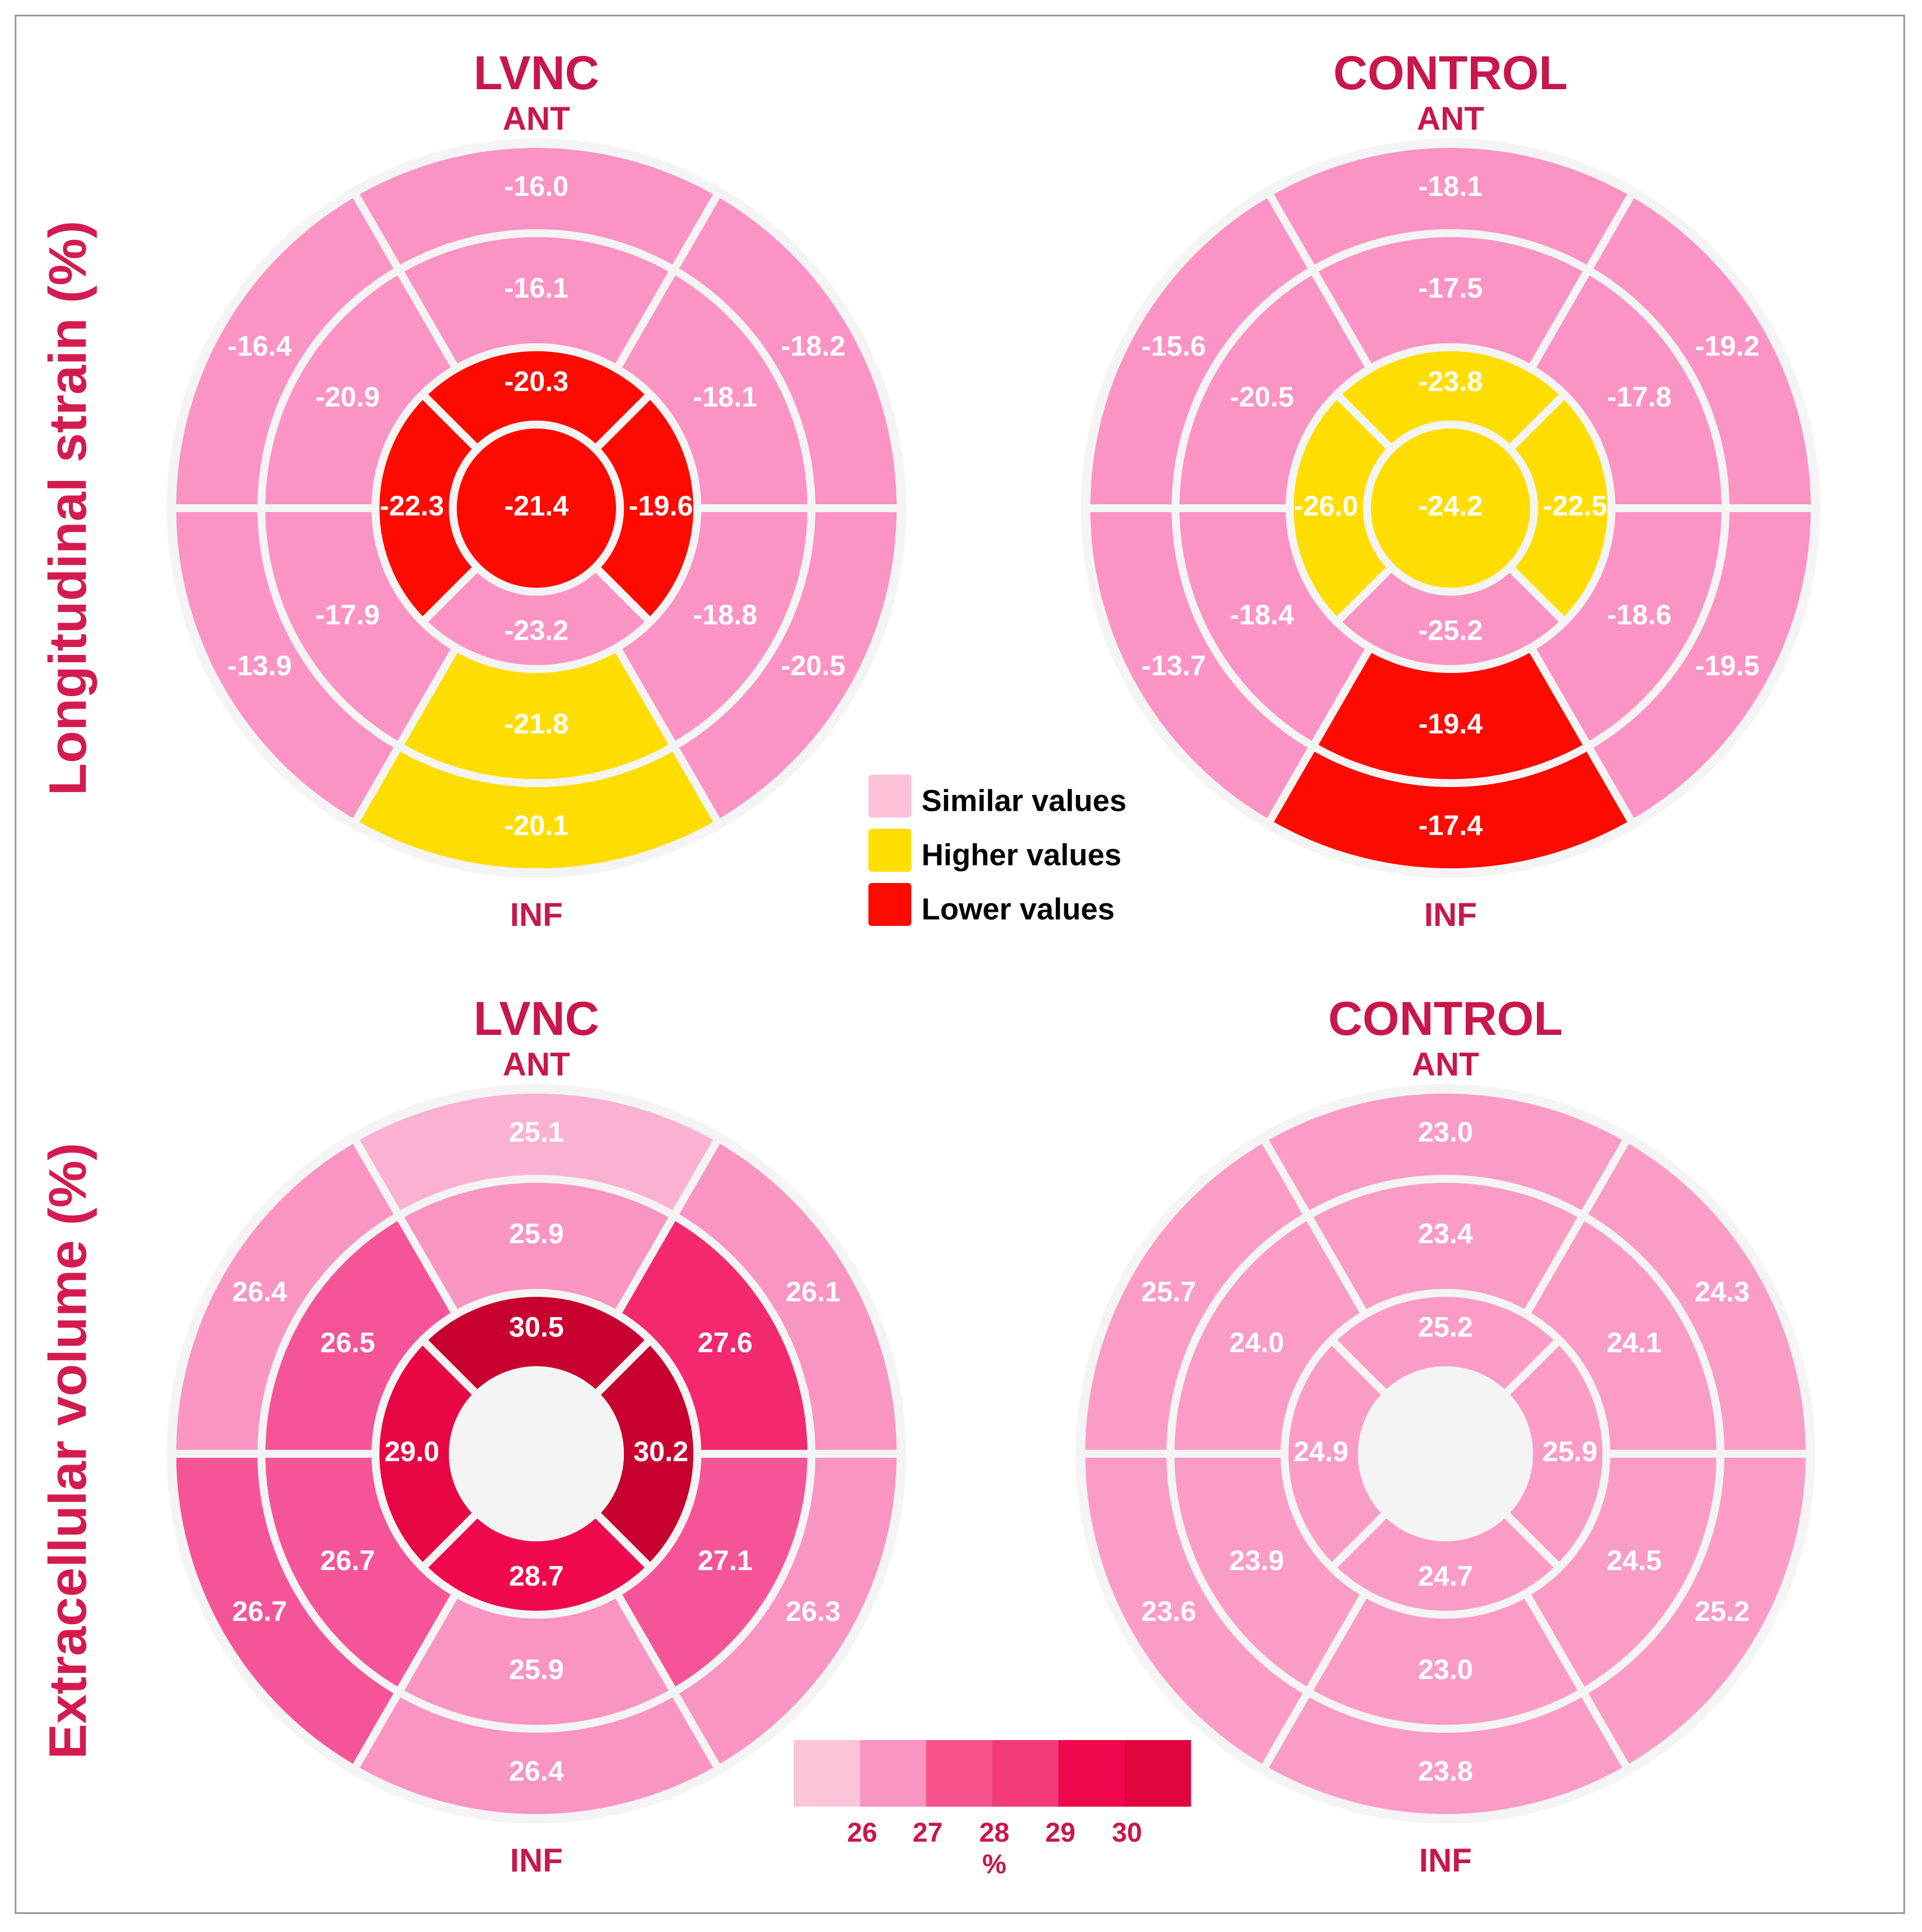 This screenshot has width=1922, height=1932. I want to click on legend-swatch-similar, so click(890, 796).